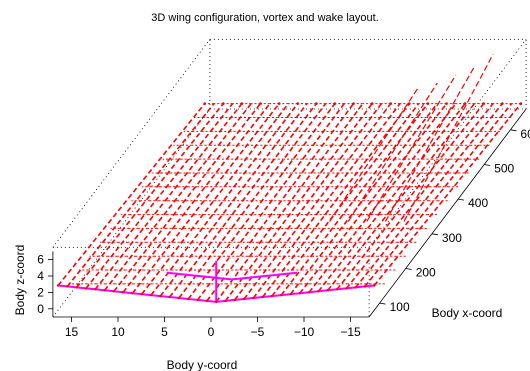 This screenshot has height=371, width=530. What do you see at coordinates (400, 307) in the screenshot?
I see `x-tick-label: 100` at bounding box center [400, 307].